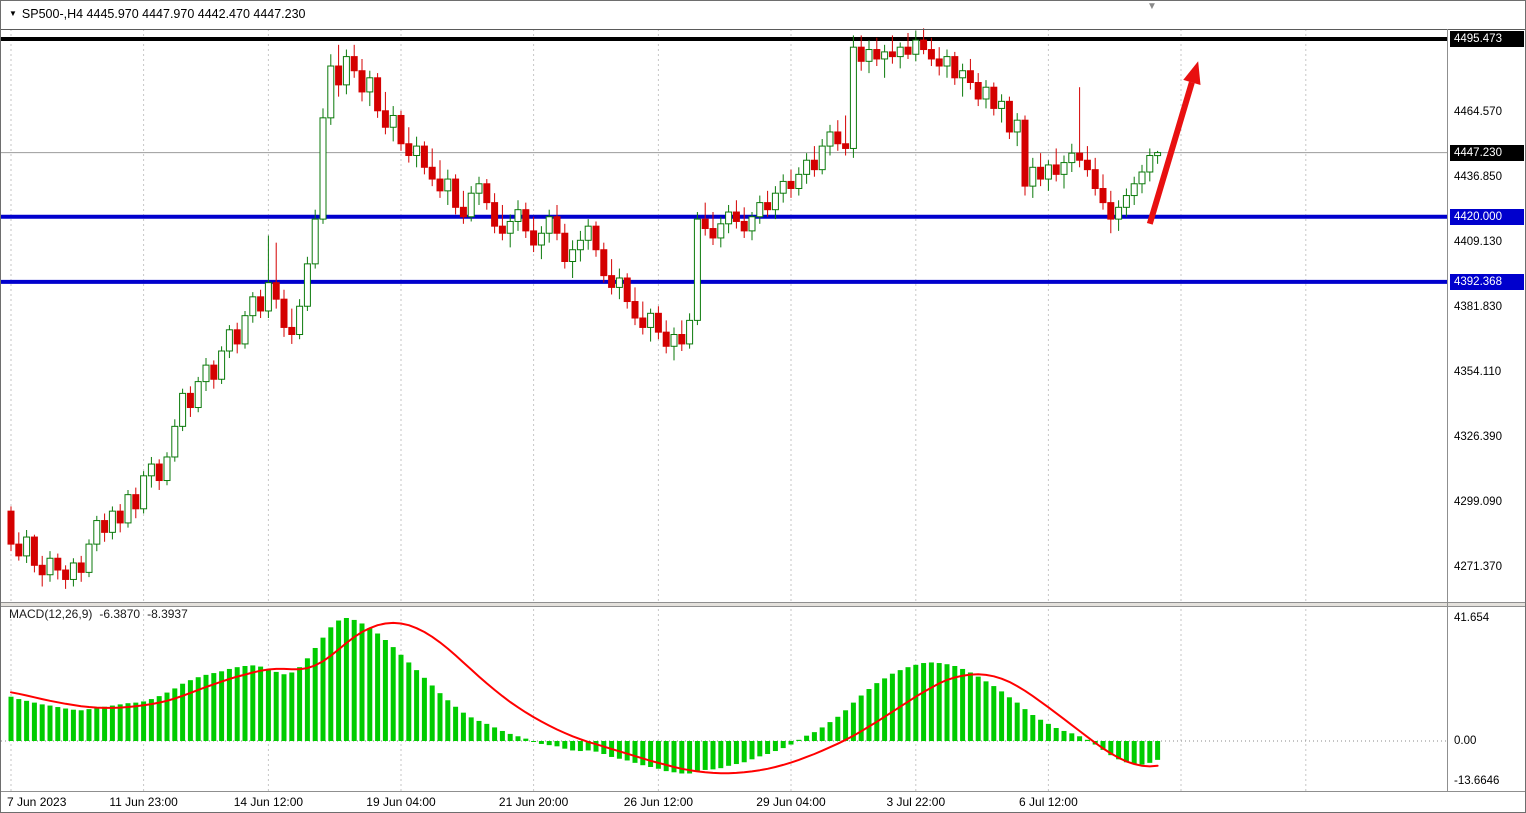  Describe the element at coordinates (1173, 143) in the screenshot. I see `trend-arrow` at that location.